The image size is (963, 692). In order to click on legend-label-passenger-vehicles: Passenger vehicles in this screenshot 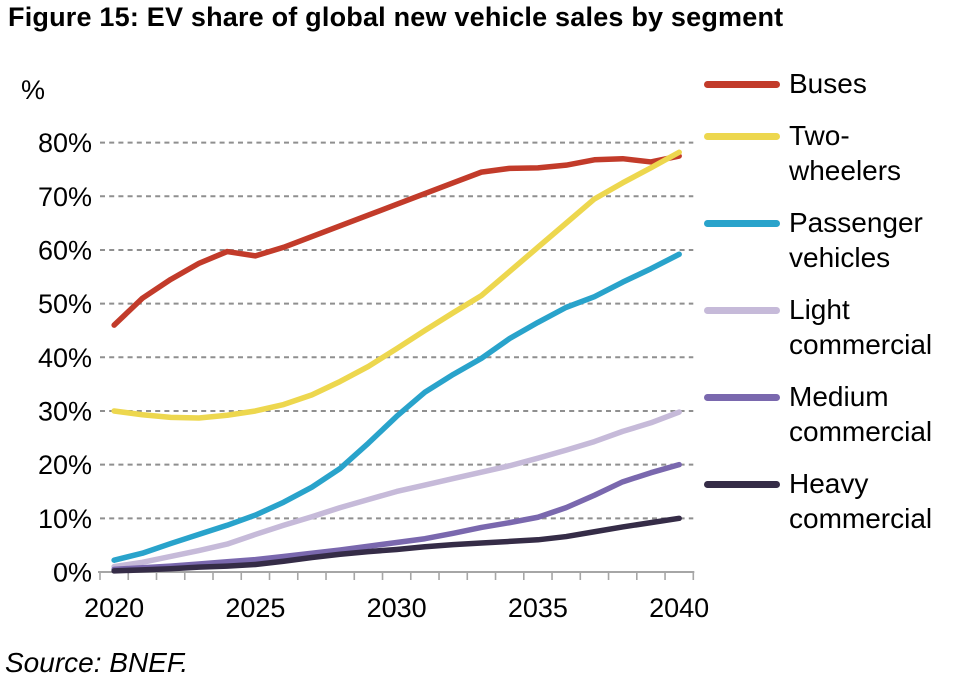, I will do `click(856, 240)`.